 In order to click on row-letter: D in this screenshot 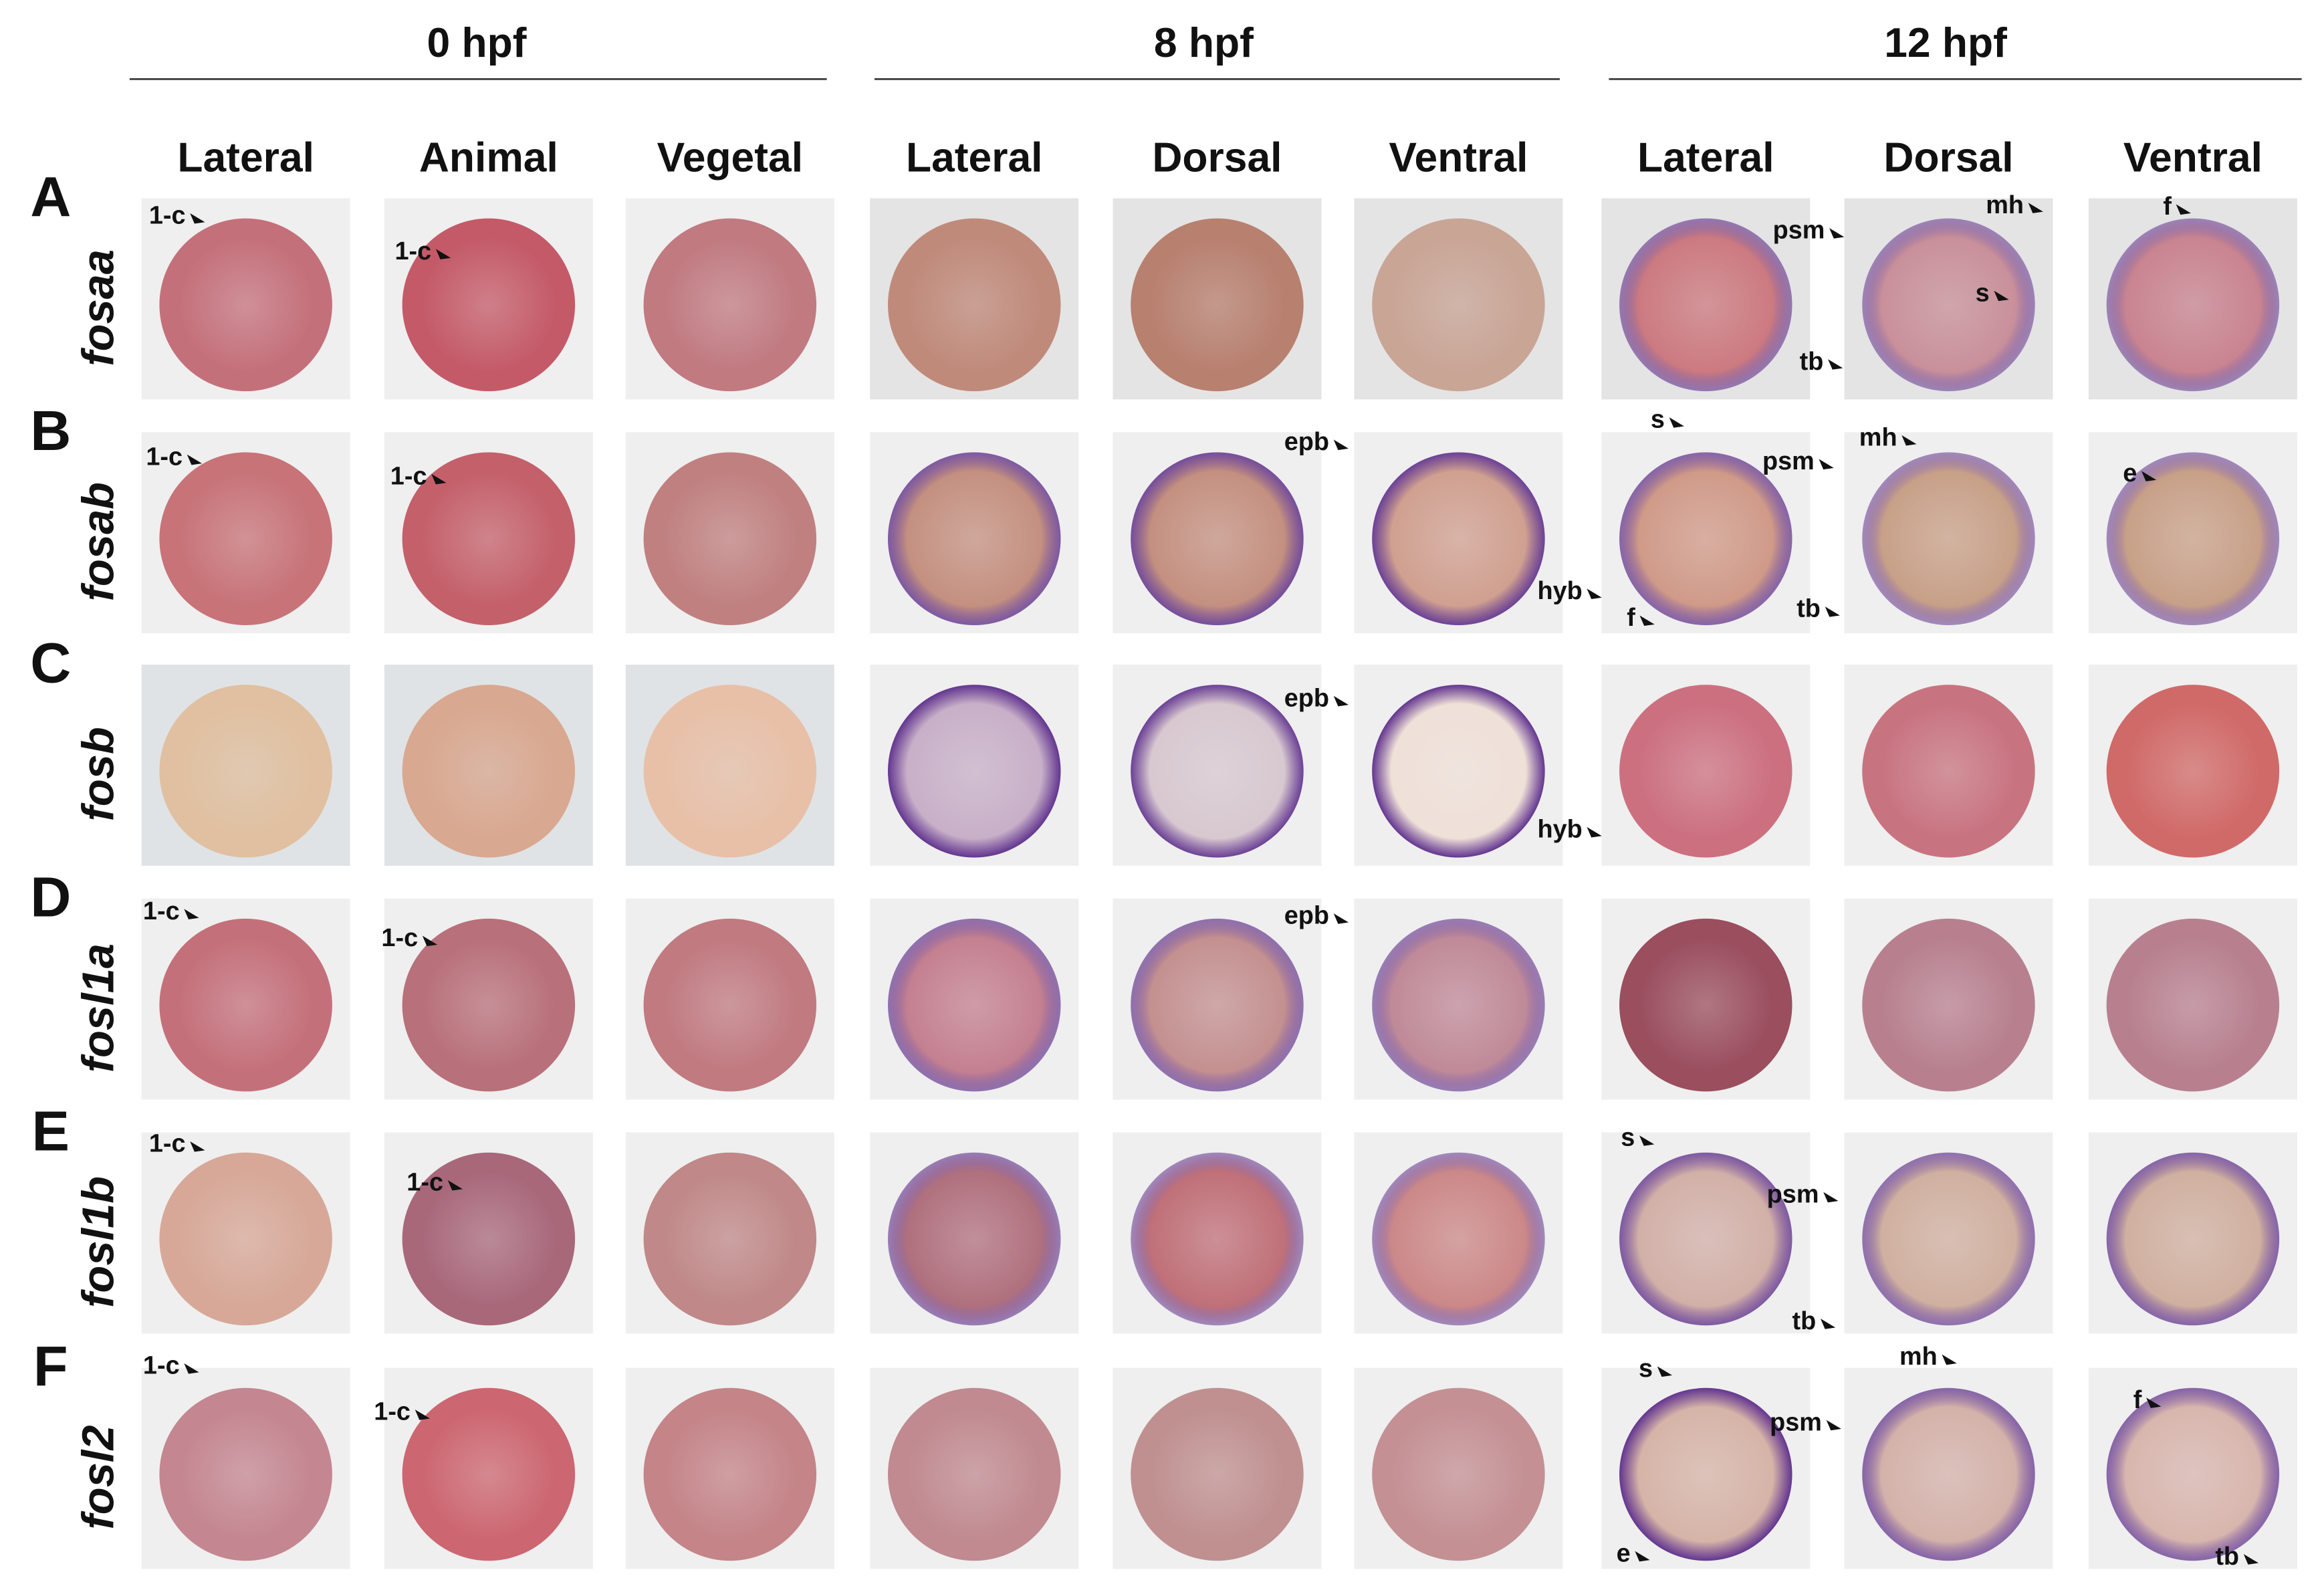, I will do `click(51, 897)`.